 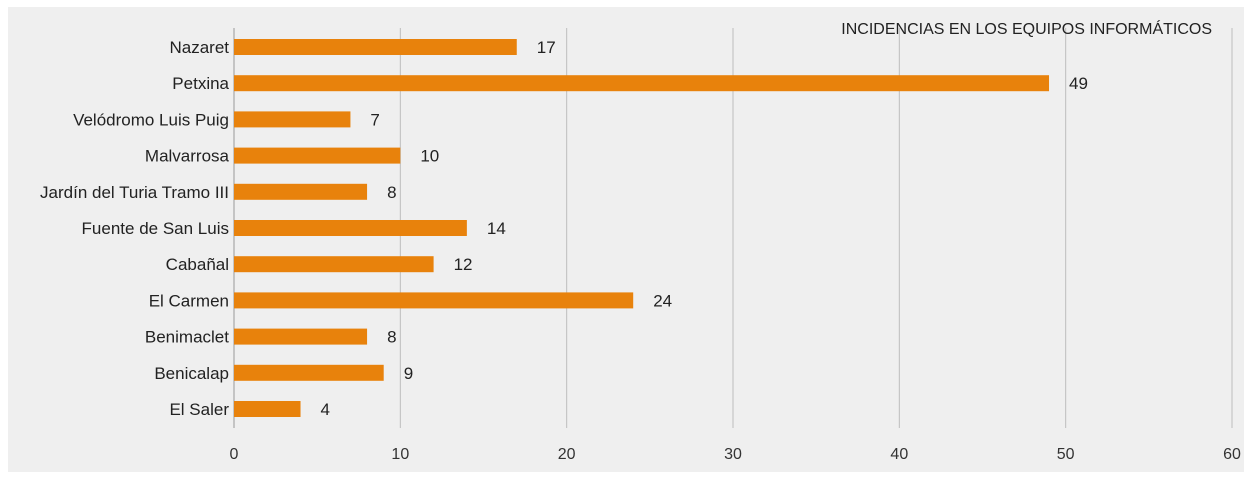 What do you see at coordinates (199, 47) in the screenshot?
I see `category-label: Nazaret` at bounding box center [199, 47].